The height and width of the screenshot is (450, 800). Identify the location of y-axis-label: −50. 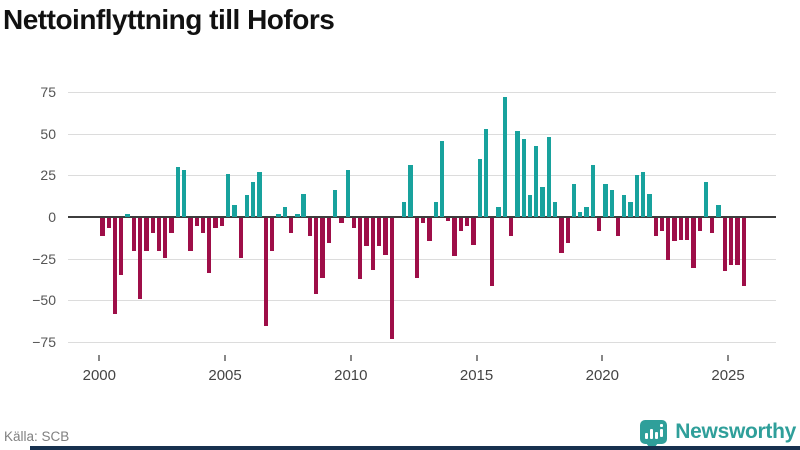
(44, 300).